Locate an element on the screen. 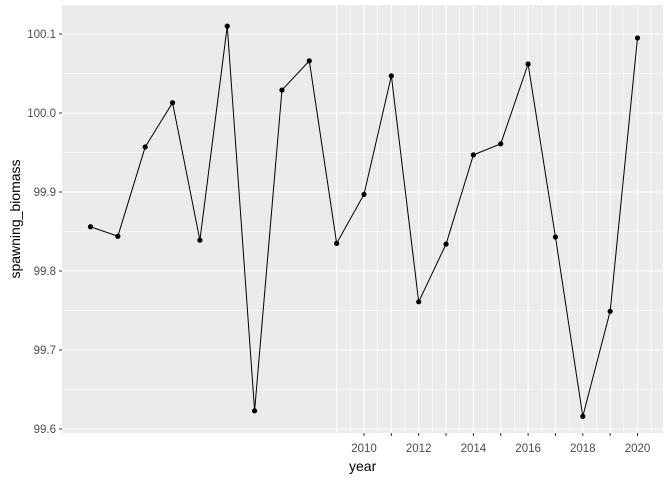 Image resolution: width=672 pixels, height=485 pixels. y-tick-label: 100.1 is located at coordinates (41, 35).